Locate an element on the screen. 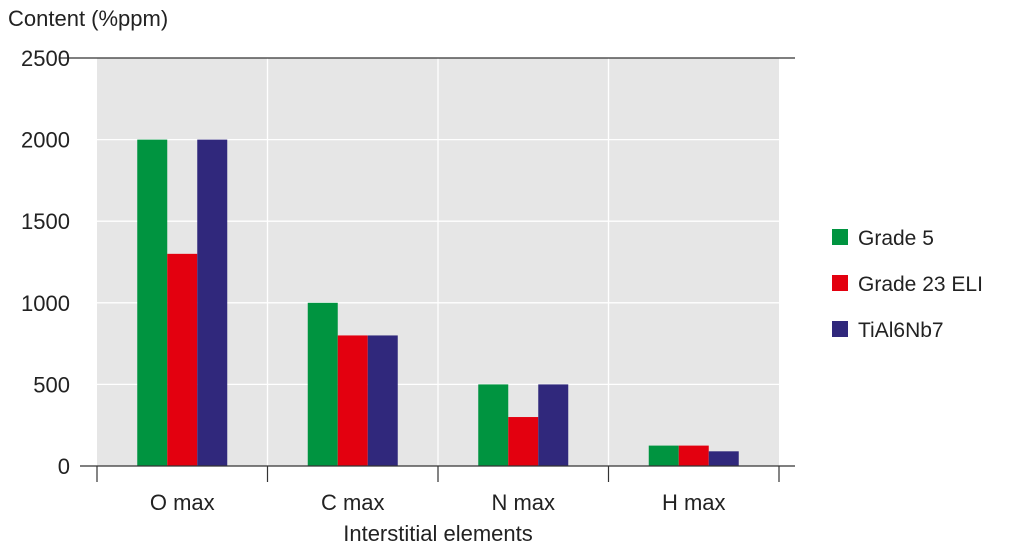  legend-item: TiAl6Nb7 is located at coordinates (888, 330).